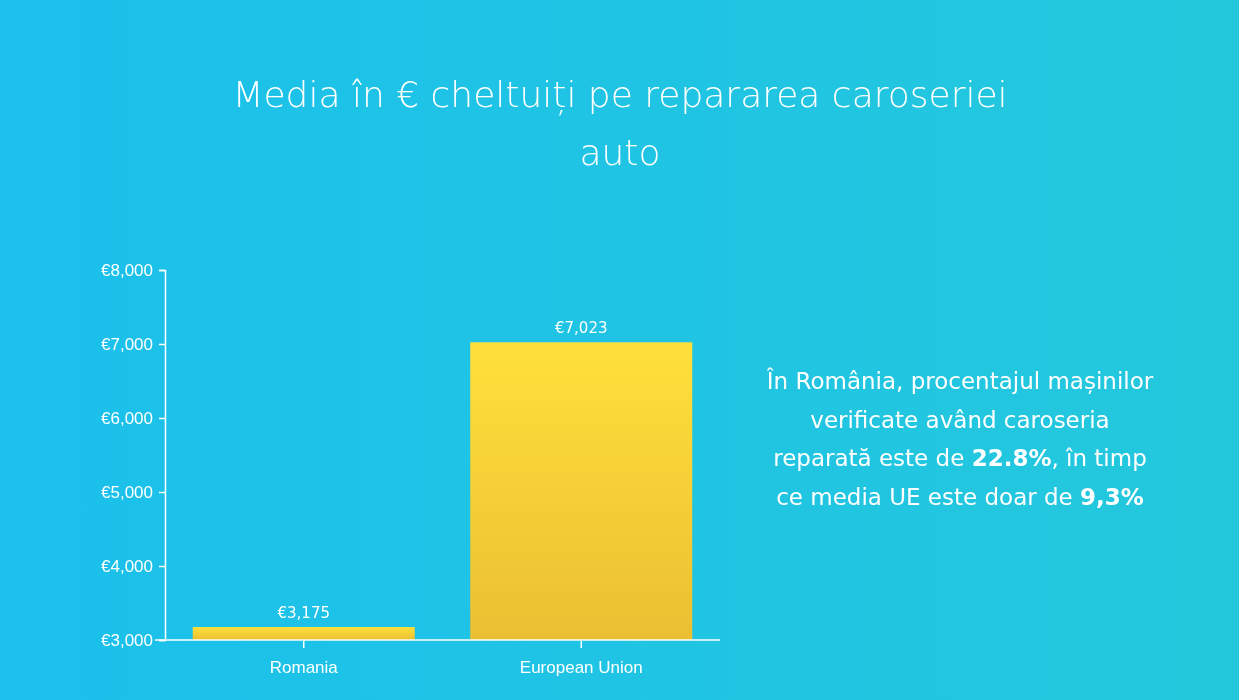  Describe the element at coordinates (127, 640) in the screenshot. I see `y-tick-label: €3,000` at that location.